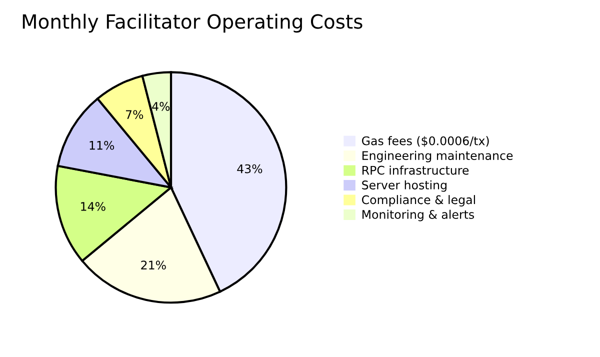 This screenshot has height=357, width=600. Describe the element at coordinates (93, 206) in the screenshot. I see `data-label: 14%` at that location.